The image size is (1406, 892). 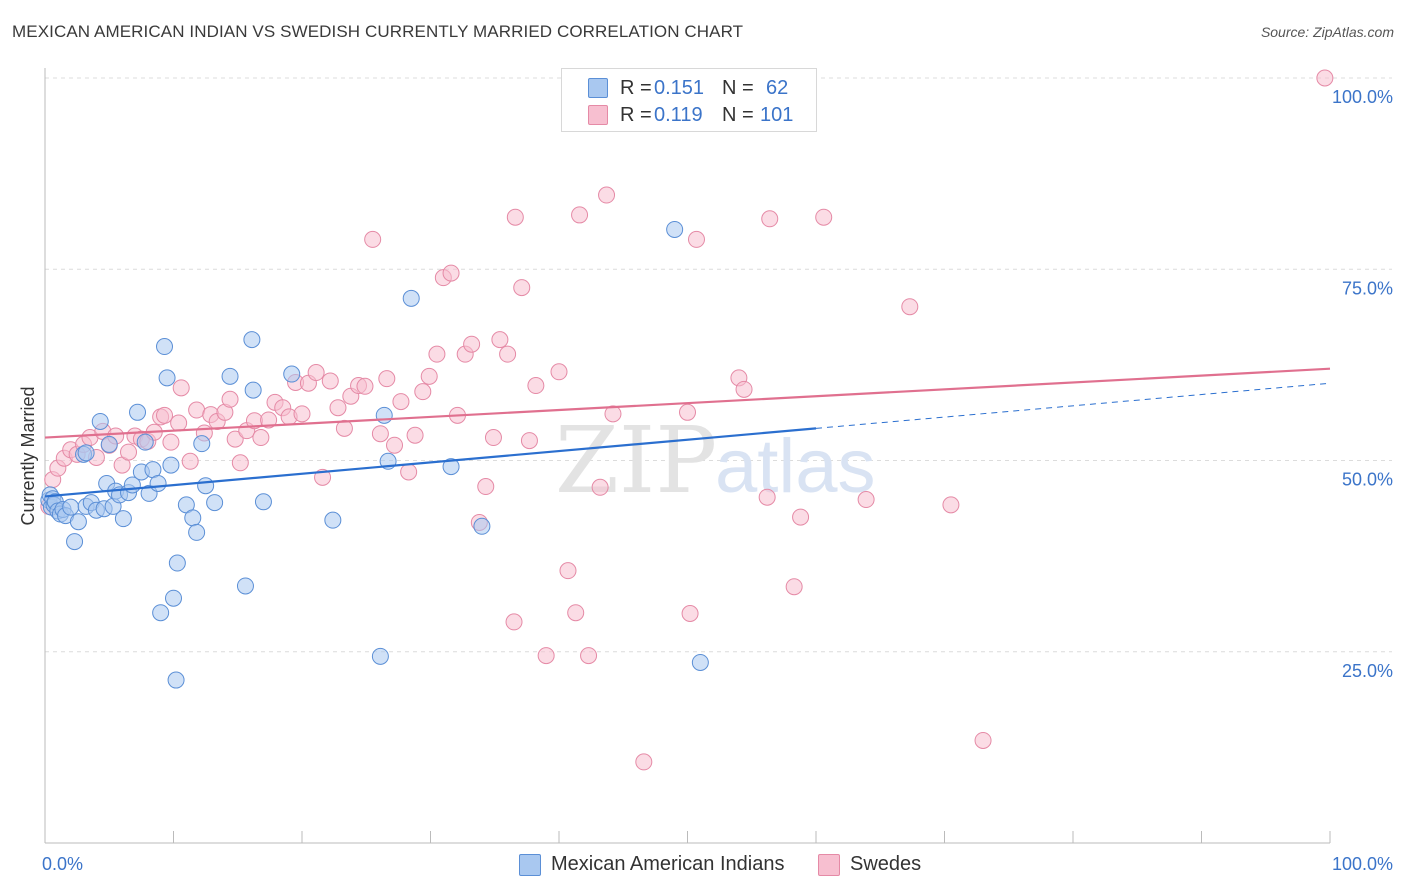 What do you see at coordinates (530, 865) in the screenshot?
I see `bottom-legend-swatch-blue` at bounding box center [530, 865].